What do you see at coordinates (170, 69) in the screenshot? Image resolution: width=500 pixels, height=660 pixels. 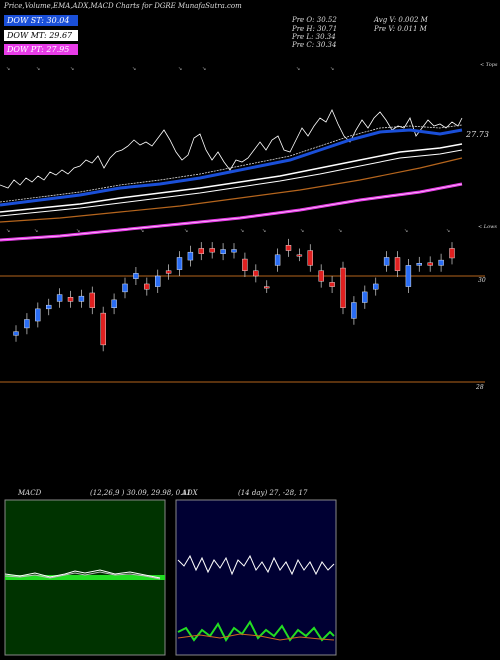 I see `marker-row-top: ↘ ↘ ↘ ↘ ↘ ↘ ↘ ↘` at bounding box center [170, 69].